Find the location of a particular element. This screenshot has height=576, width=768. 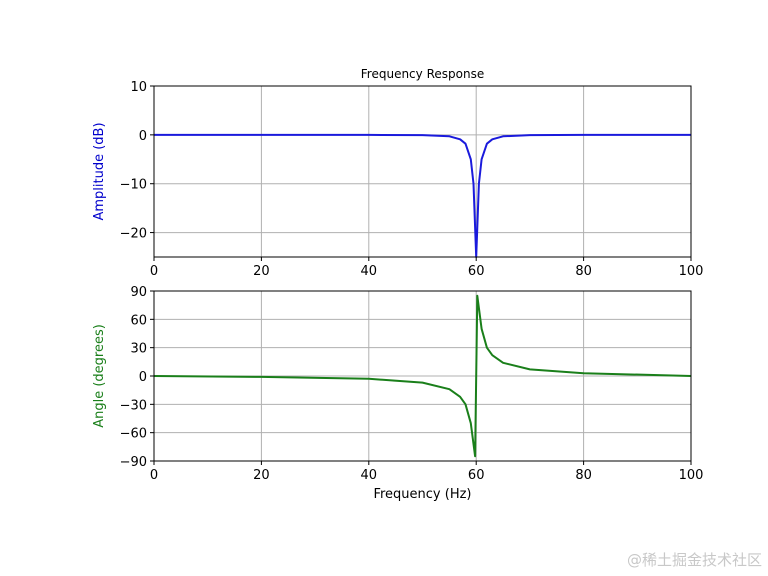

y-tick-label: −60 is located at coordinates (133, 434).